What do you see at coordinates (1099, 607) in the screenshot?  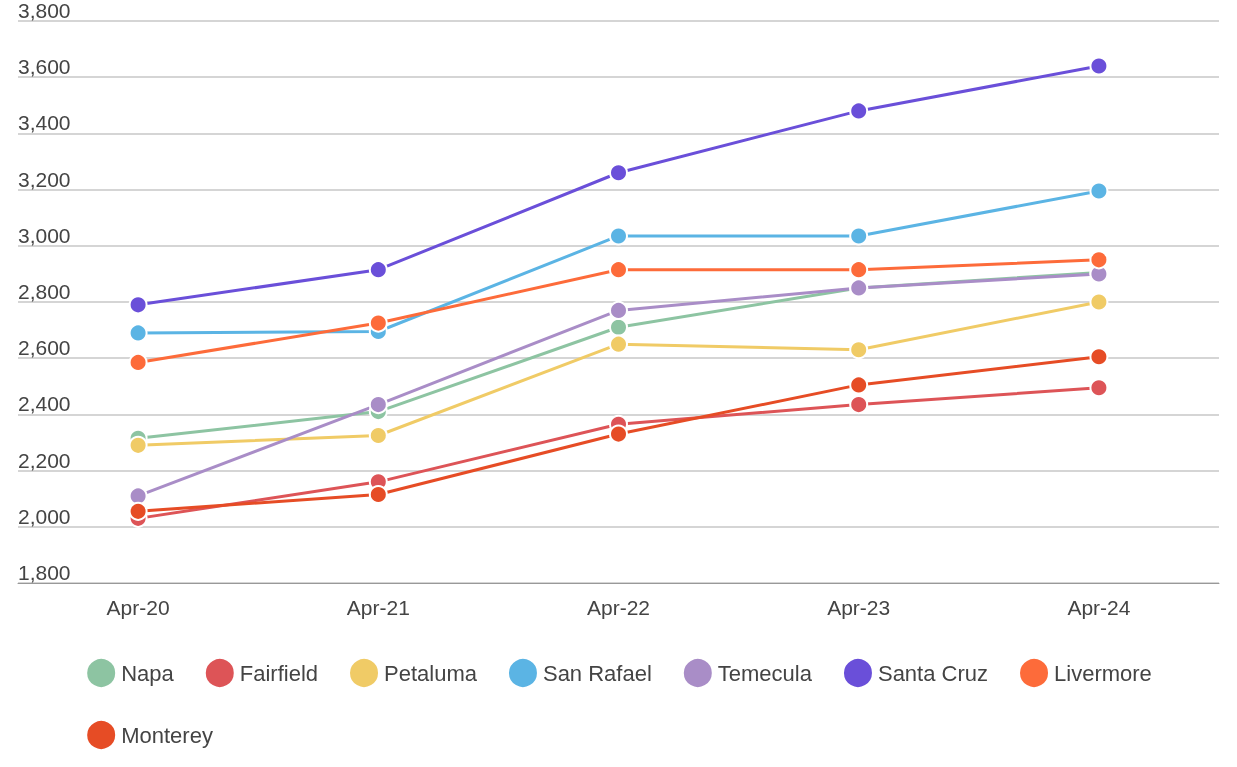 I see `x-tick-label: Apr-24` at bounding box center [1099, 607].